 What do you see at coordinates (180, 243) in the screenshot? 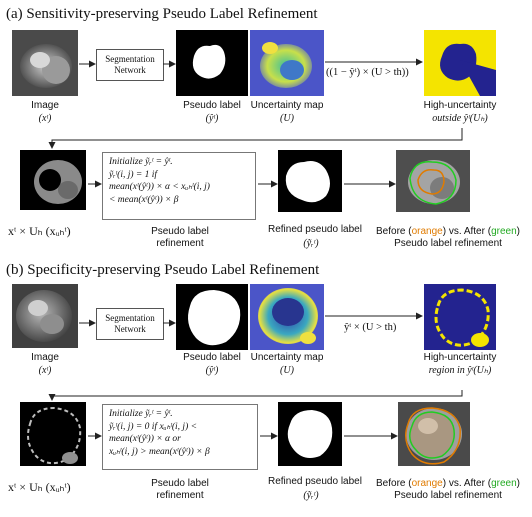
I see `refine-caption-a-2: refinement` at bounding box center [180, 243].